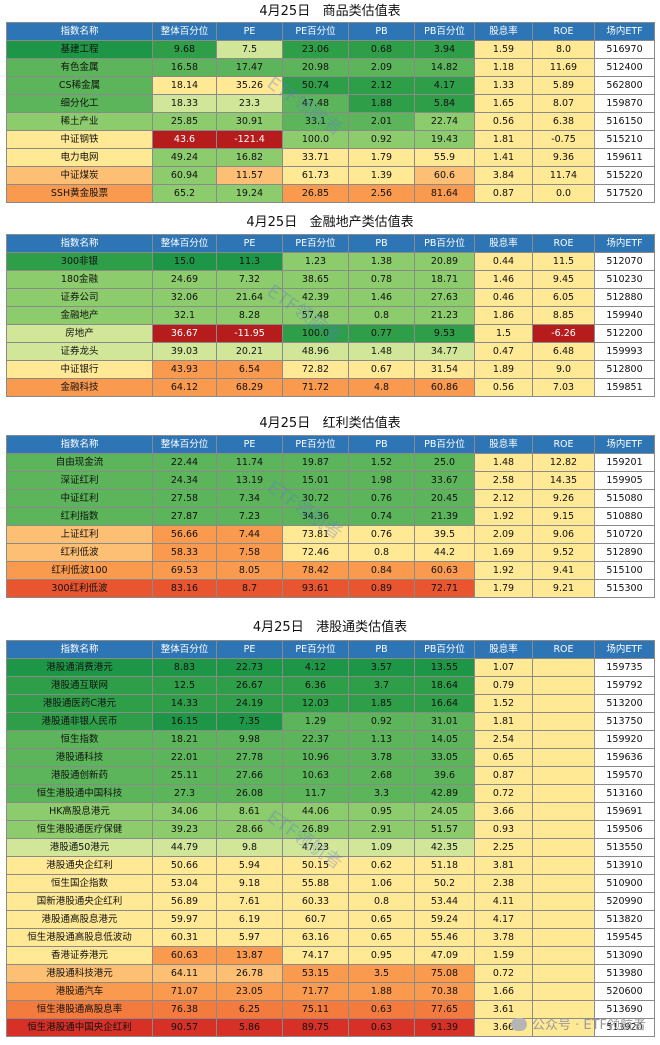 The width and height of the screenshot is (660, 1045). What do you see at coordinates (330, 534) in the screenshot?
I see `table-row: 上证红利 56.66 7.44 73.81 0.76 39.5 2.09 9.06 510720` at bounding box center [330, 534].